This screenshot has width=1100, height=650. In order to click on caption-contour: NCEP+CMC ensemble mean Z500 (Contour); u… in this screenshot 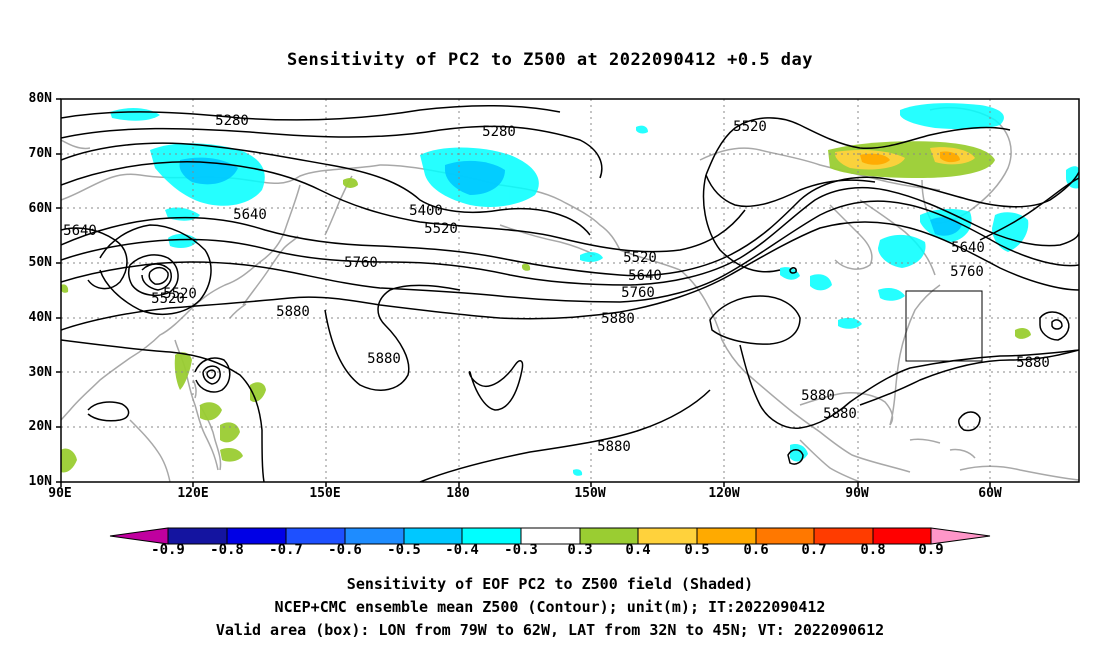, I will do `click(550, 607)`.